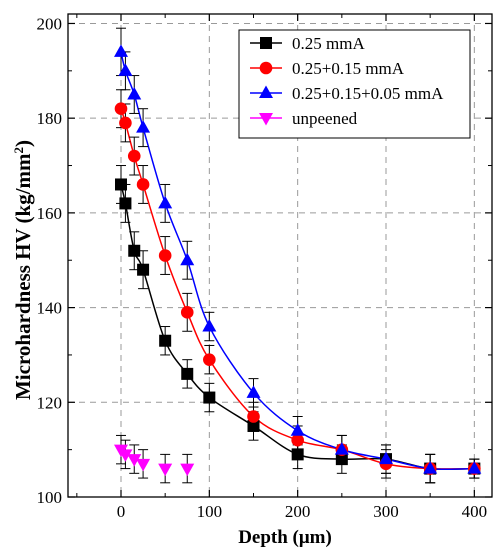  I want to click on y-axis-title-superscript: 2, so click(18, 150).